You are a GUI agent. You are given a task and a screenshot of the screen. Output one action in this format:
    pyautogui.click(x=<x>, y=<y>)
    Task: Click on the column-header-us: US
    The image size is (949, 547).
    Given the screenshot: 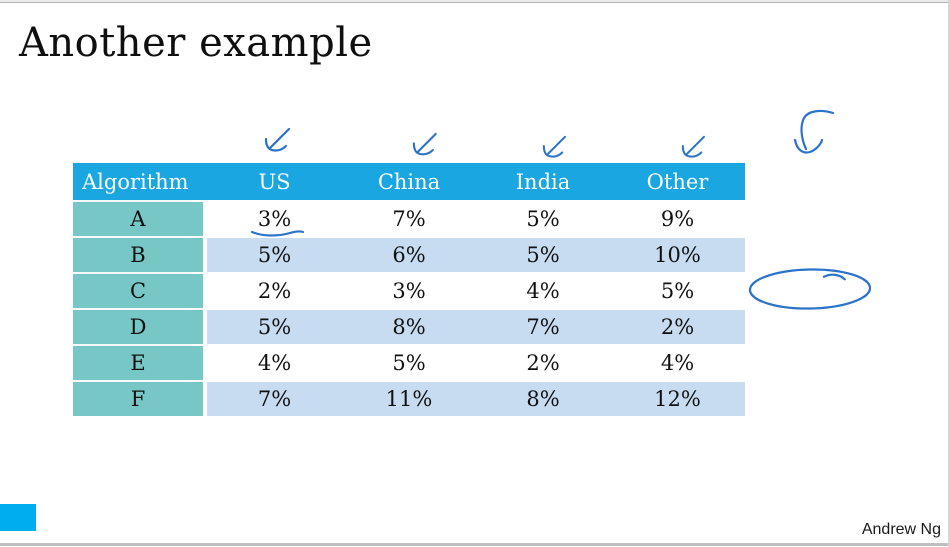 What is the action you would take?
    pyautogui.click(x=274, y=181)
    